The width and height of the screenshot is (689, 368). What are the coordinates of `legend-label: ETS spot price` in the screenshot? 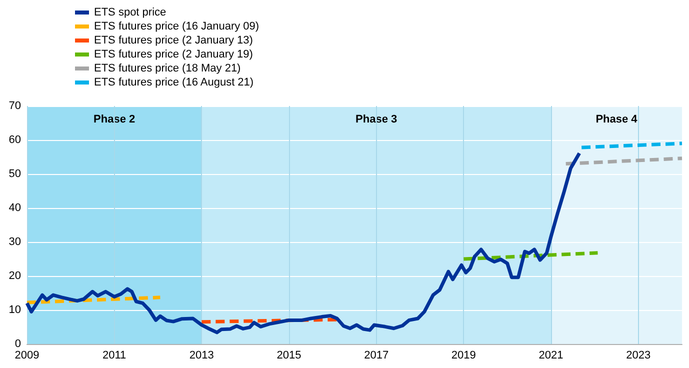 It's located at (130, 12).